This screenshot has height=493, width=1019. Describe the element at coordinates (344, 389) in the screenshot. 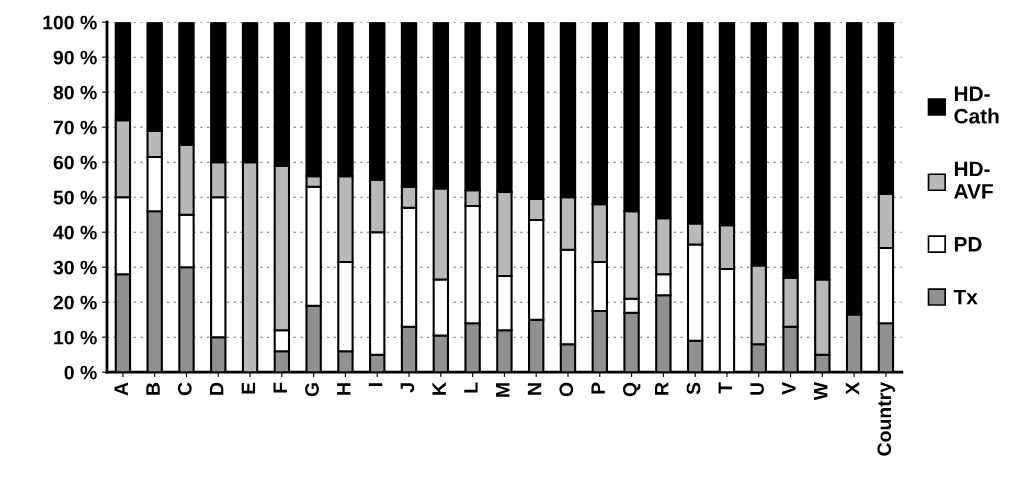

I see `x-tick-label: H` at that location.